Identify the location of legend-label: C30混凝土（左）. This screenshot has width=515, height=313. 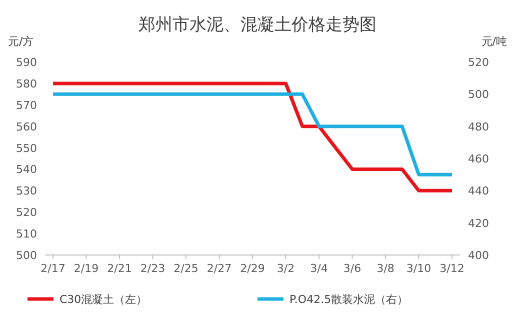
(104, 299).